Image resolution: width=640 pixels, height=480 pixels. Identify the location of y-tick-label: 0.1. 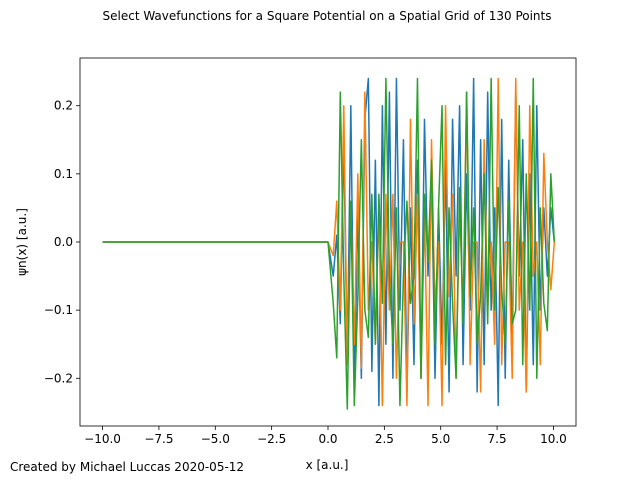
(63, 174).